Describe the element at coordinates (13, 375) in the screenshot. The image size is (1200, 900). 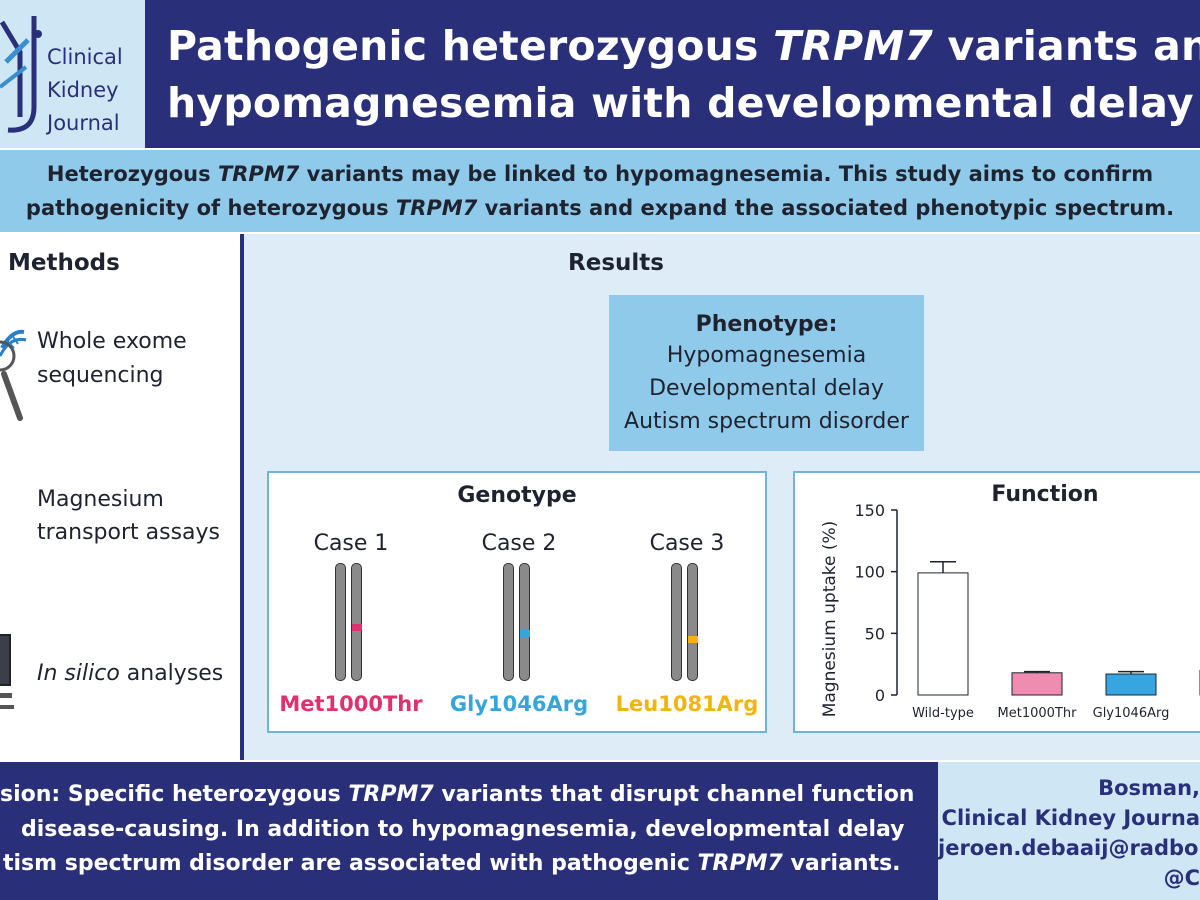
I see `dna-magnifier-icon` at that location.